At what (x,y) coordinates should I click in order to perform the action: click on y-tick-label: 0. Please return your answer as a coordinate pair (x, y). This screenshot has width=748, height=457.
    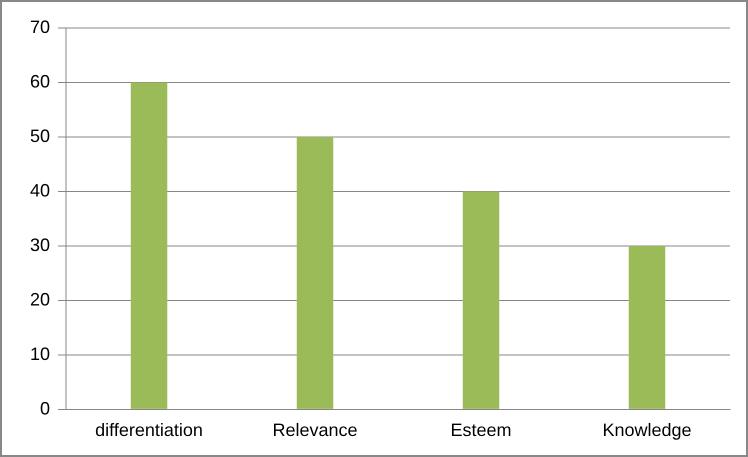
    Looking at the image, I should click on (45, 408).